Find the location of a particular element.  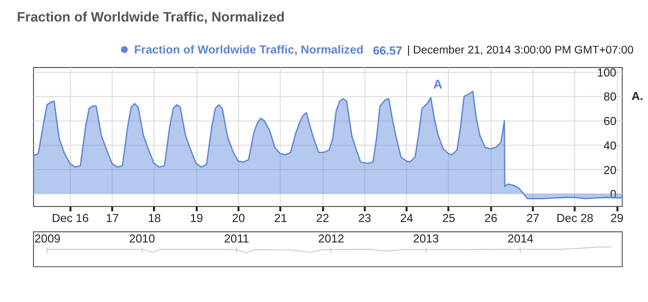

x-tick-label: Dec 28 is located at coordinates (575, 218).